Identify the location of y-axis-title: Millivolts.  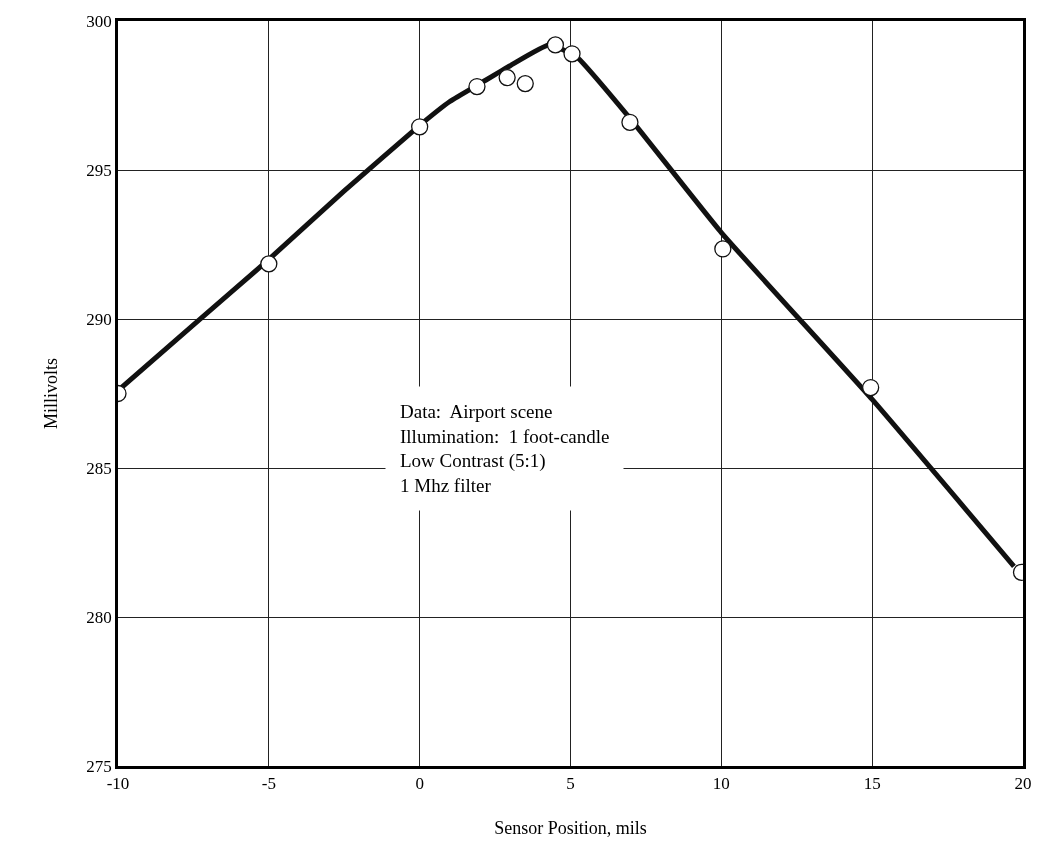
(50, 393).